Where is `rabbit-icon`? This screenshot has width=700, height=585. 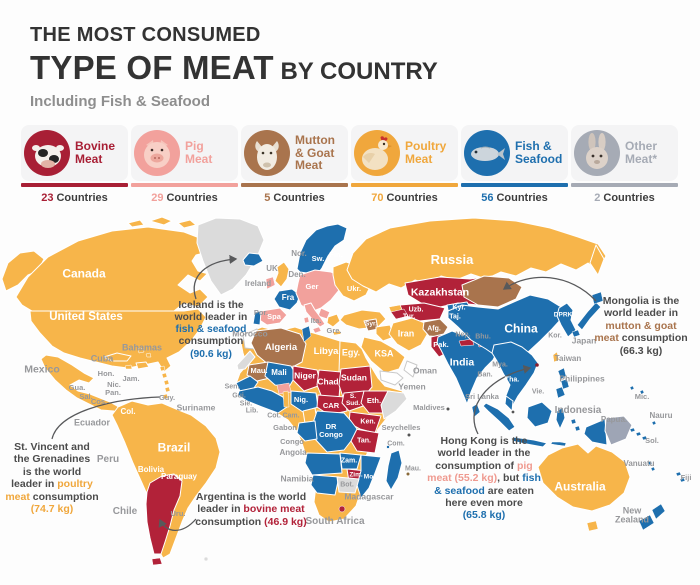
rabbit-icon is located at coordinates (597, 153).